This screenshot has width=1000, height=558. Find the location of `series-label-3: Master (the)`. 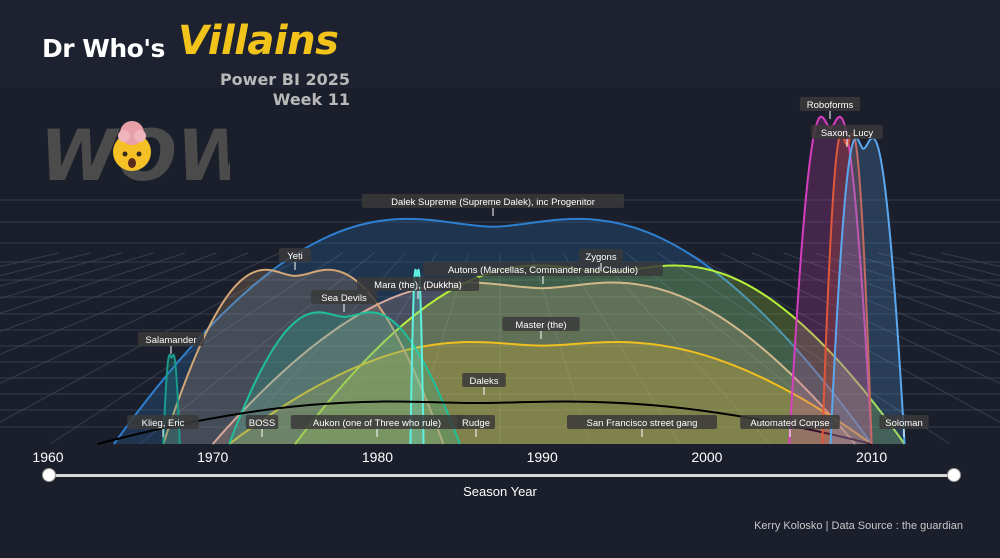

series-label-3: Master (the) is located at coordinates (541, 328).